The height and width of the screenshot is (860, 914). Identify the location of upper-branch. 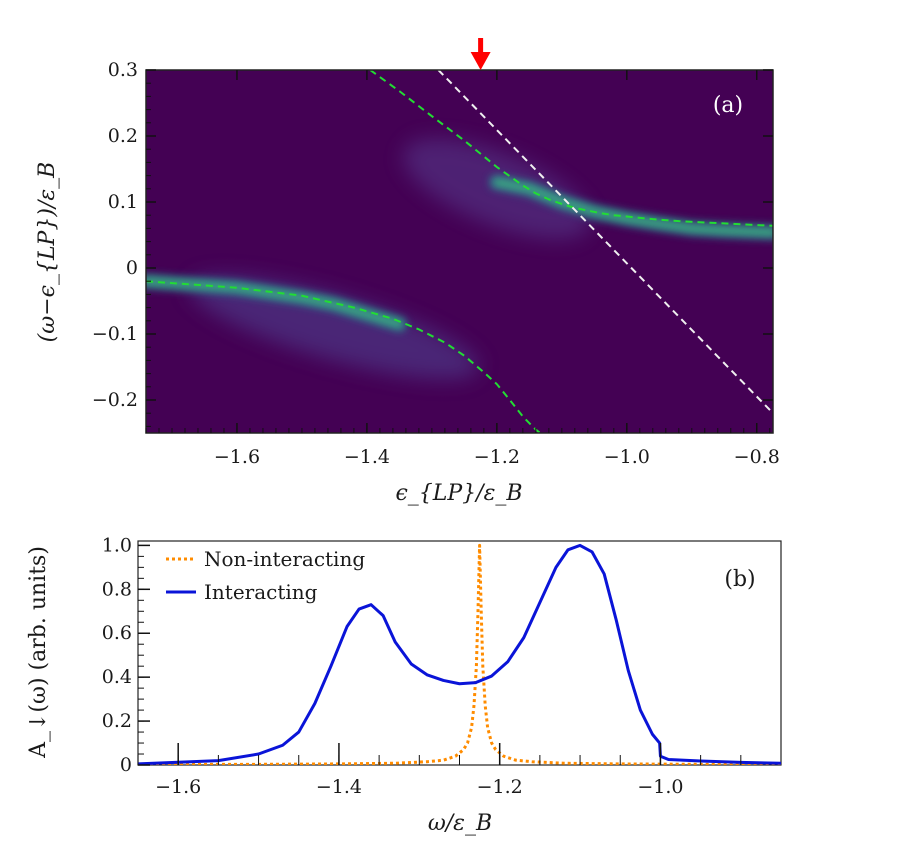
(633, 207).